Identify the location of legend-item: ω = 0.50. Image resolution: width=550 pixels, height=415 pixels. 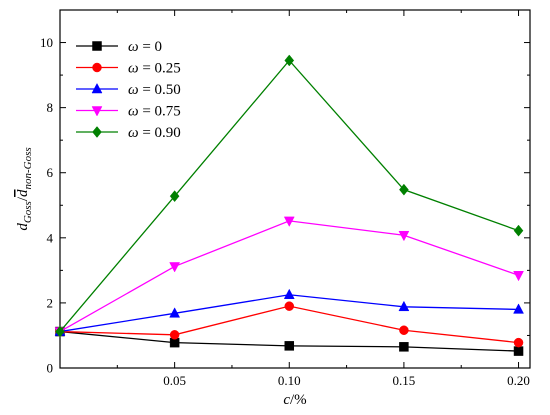
(128, 90).